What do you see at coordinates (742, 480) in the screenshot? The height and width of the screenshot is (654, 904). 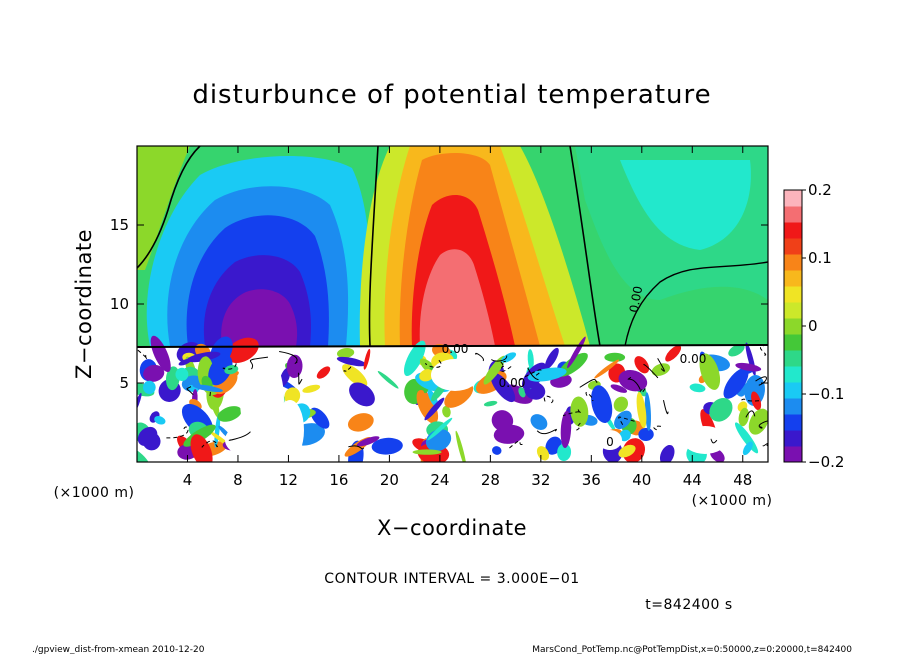 I see `x-tick-label: 48` at bounding box center [742, 480].